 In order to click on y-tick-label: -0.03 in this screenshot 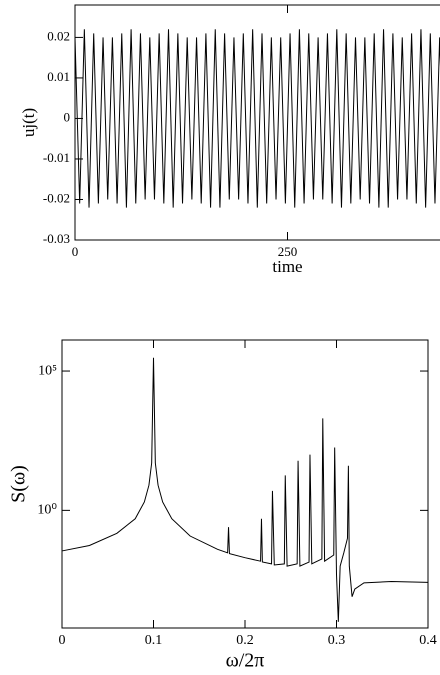, I will do `click(56, 238)`.